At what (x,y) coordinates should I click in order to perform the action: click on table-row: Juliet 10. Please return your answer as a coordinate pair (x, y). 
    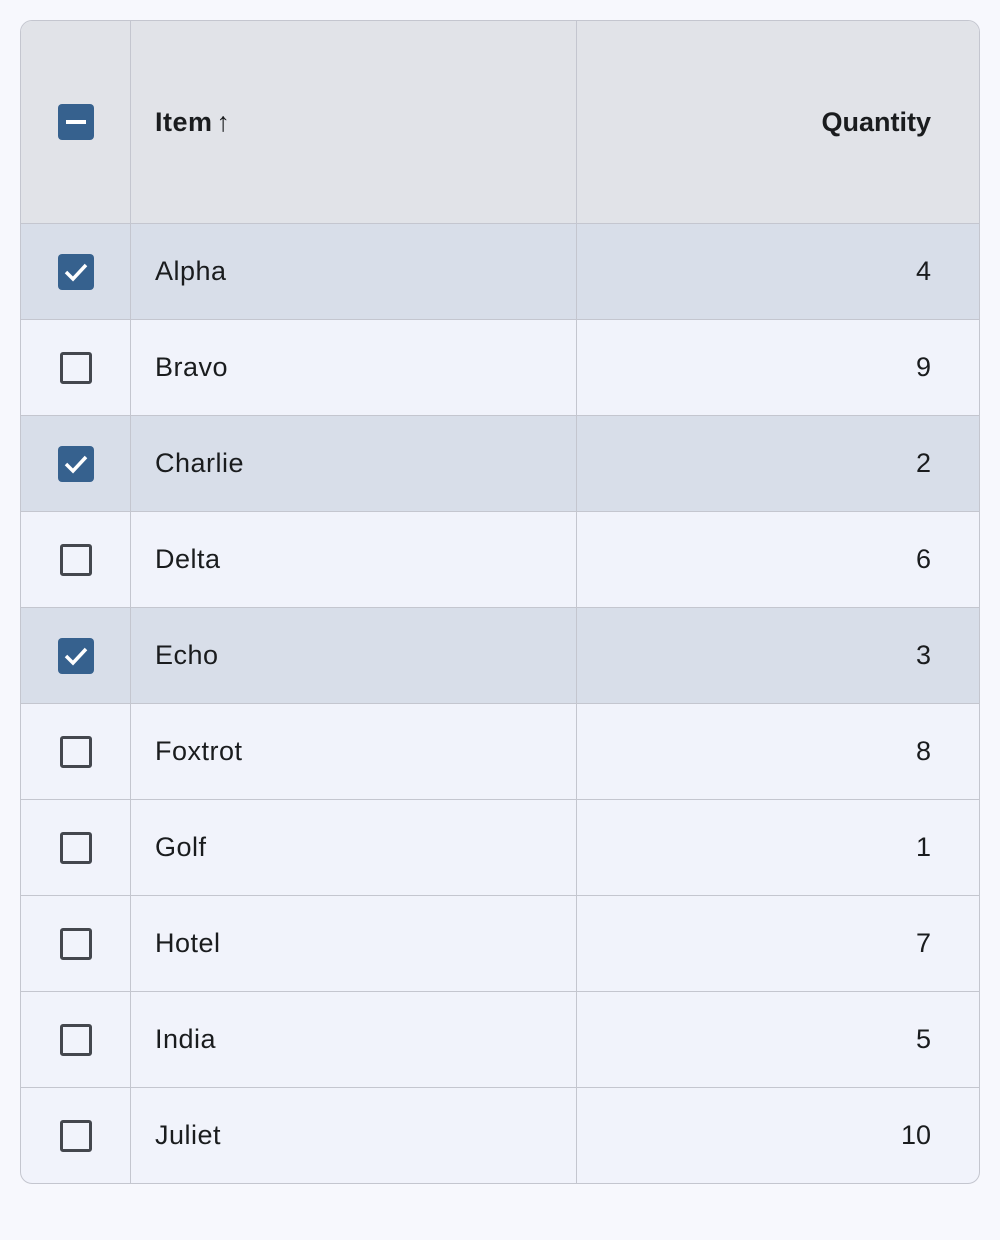
    Looking at the image, I should click on (500, 1135).